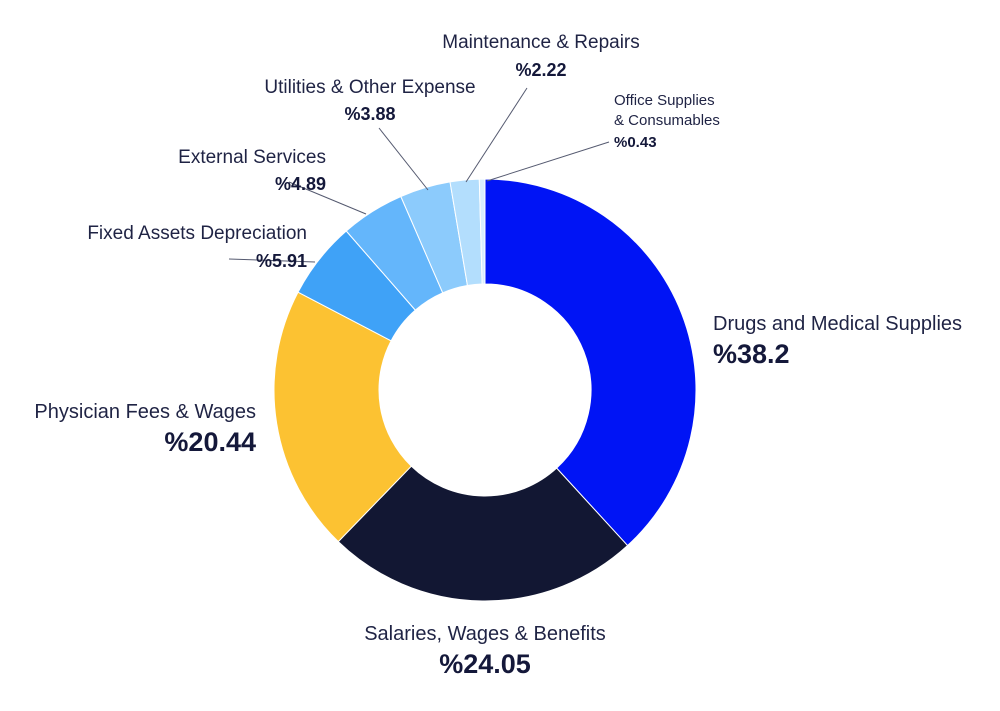  I want to click on value-drugs-and-medical-supplies: %38.2, so click(751, 354).